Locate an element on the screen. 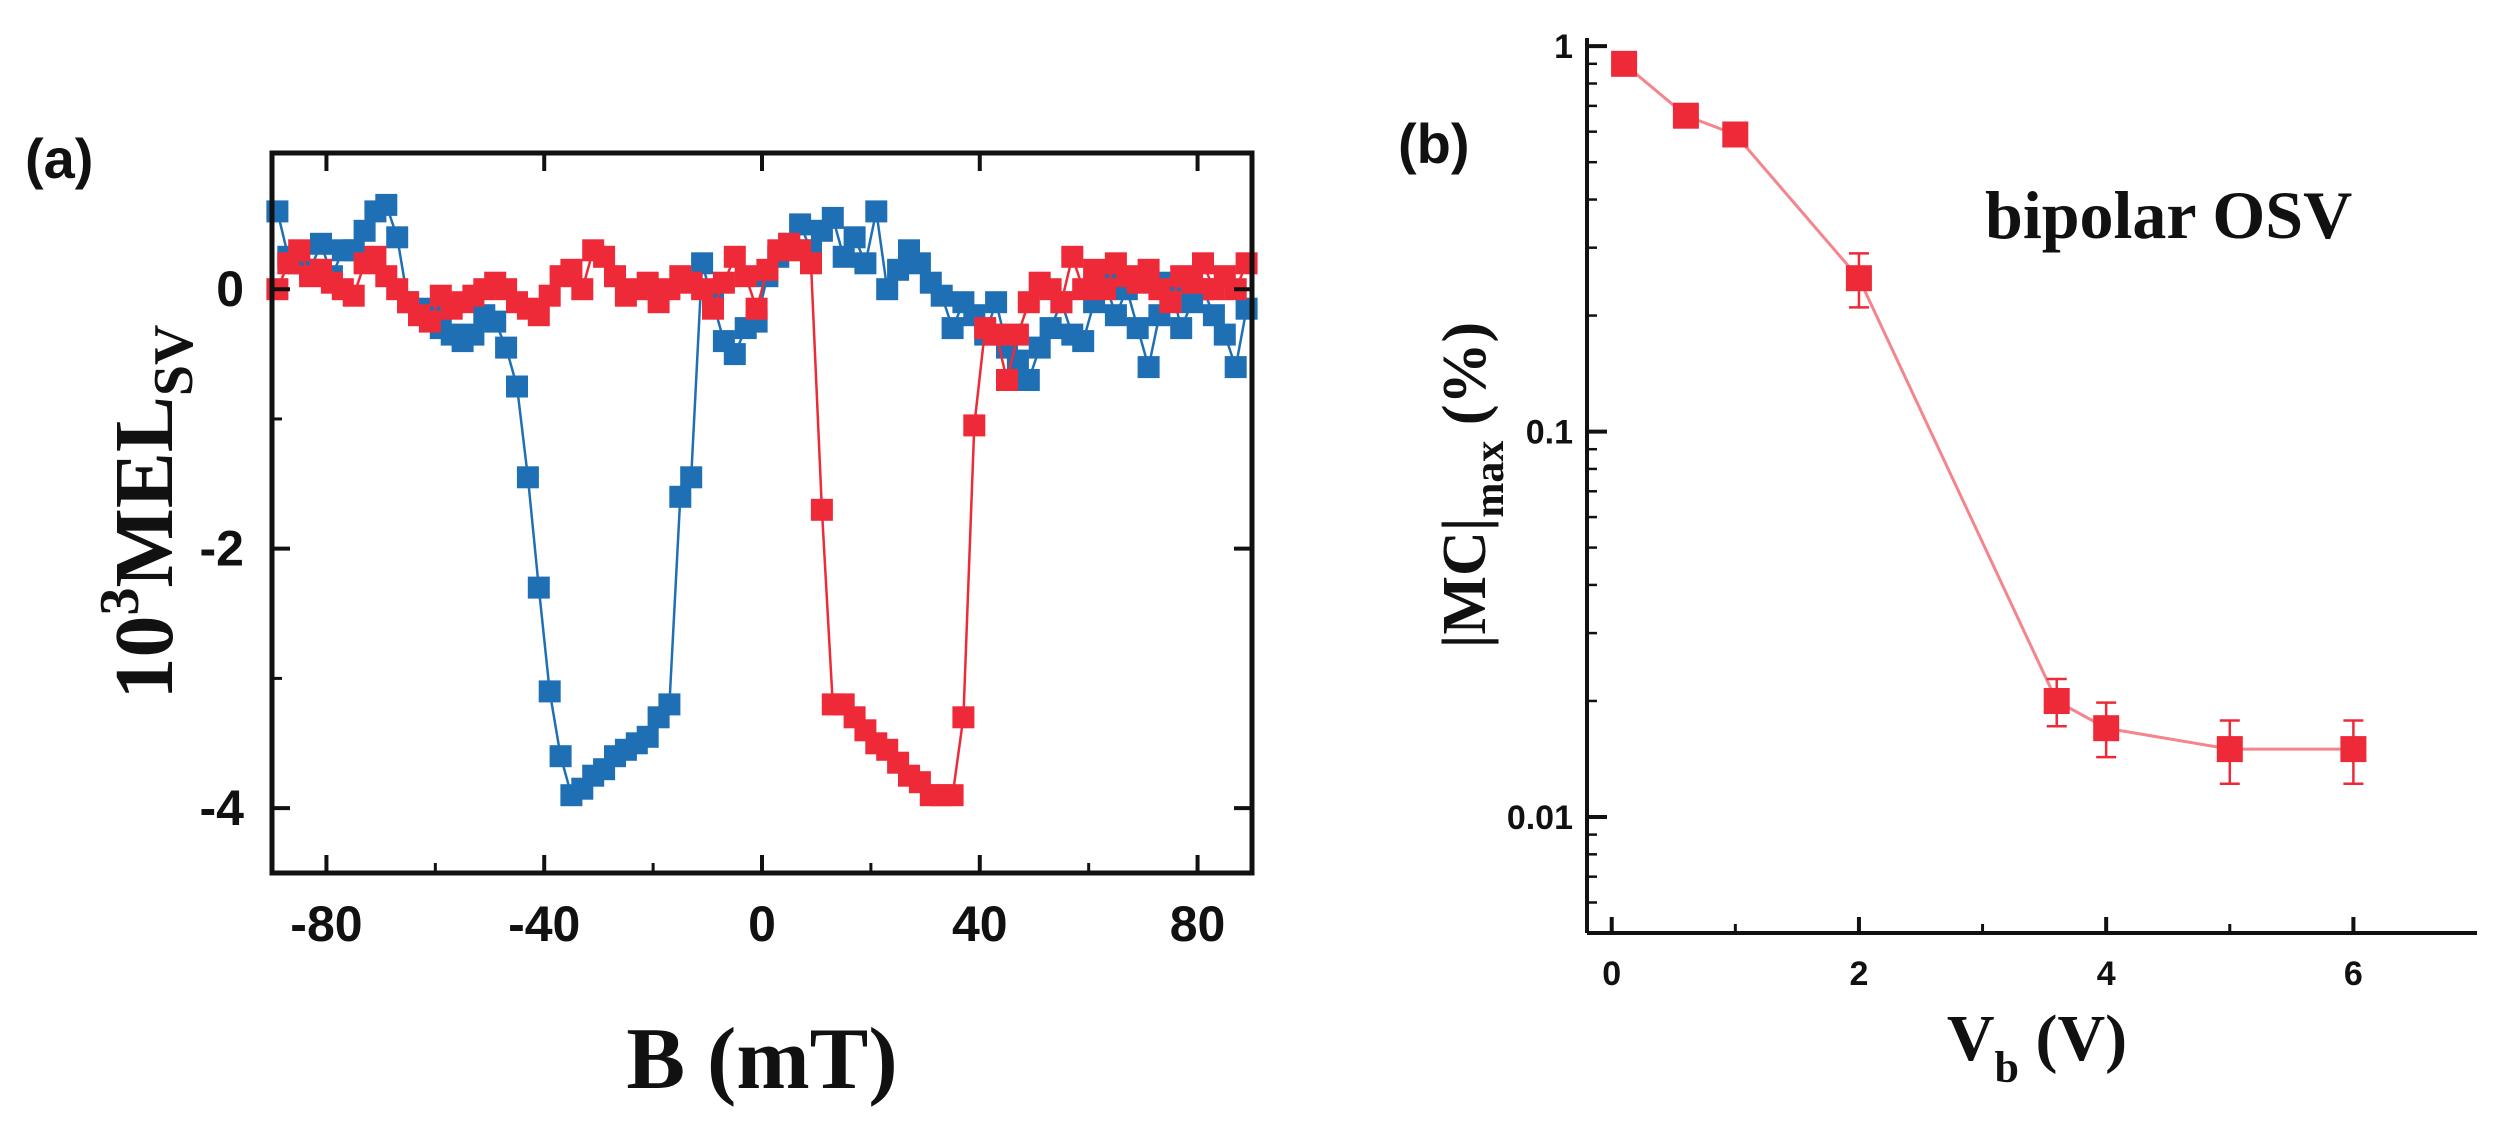 The width and height of the screenshot is (2520, 1131). x-tick-label-b: 2 is located at coordinates (1858, 974).